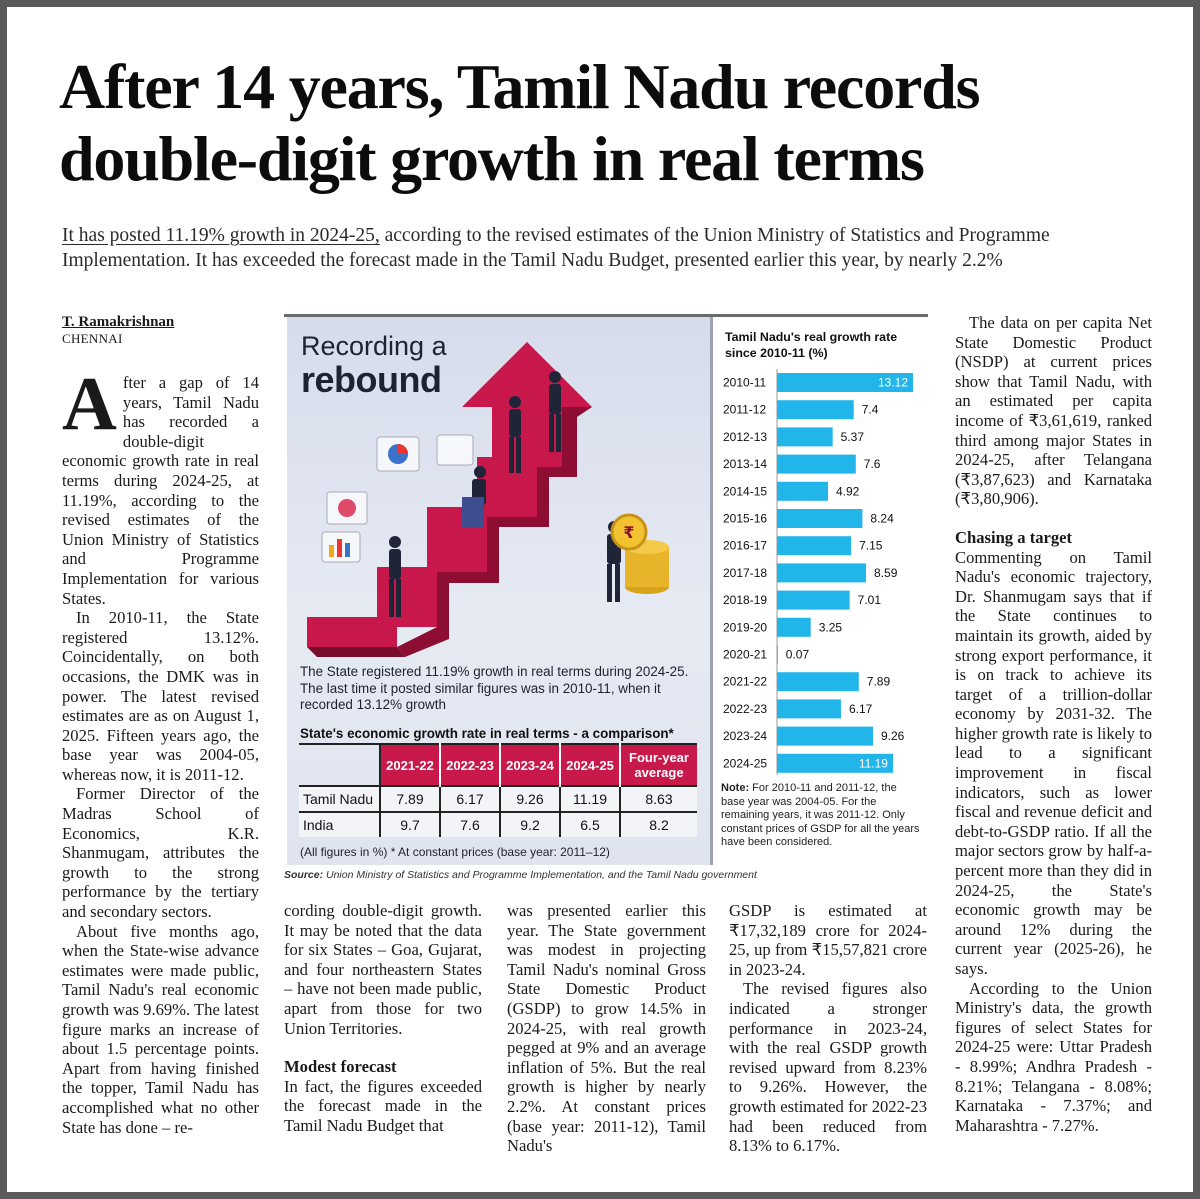  Describe the element at coordinates (861, 709) in the screenshot. I see `data-label: 6.17` at that location.